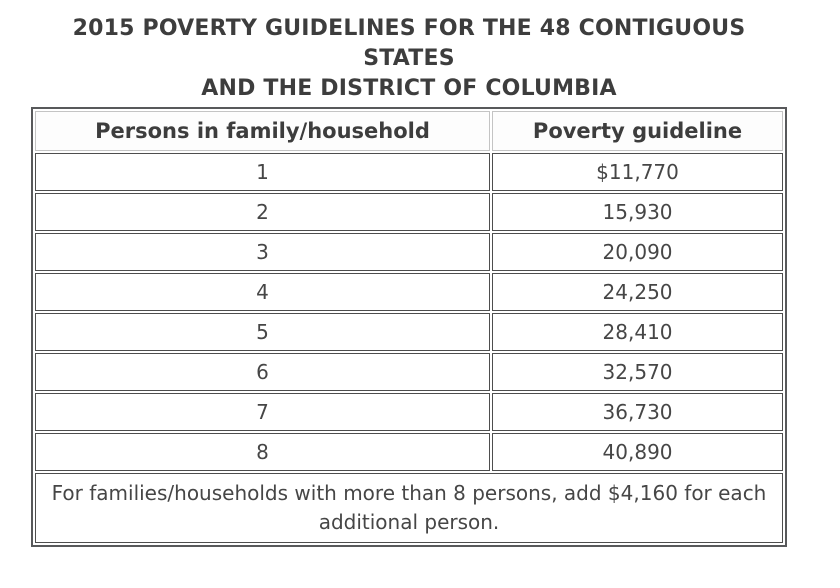 Image resolution: width=840 pixels, height=588 pixels. I want to click on cell-persons: 3, so click(263, 252).